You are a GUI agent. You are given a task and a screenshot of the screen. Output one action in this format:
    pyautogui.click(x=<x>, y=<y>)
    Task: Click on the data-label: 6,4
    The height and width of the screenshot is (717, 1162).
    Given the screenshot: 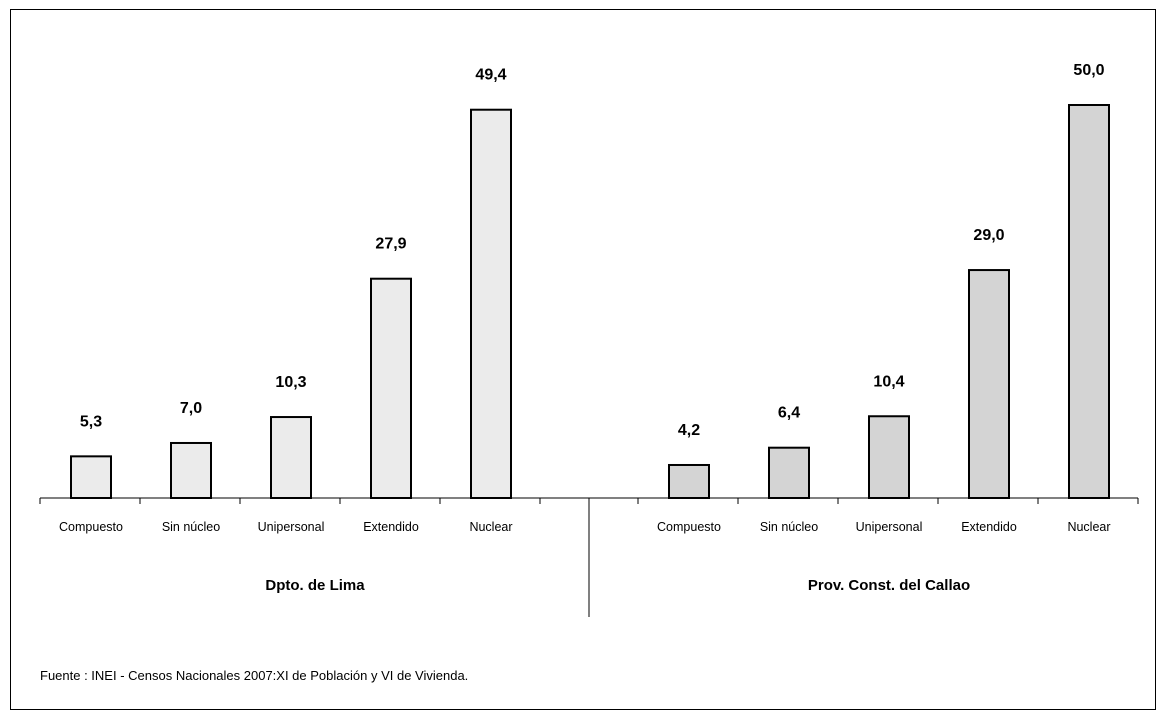 What is the action you would take?
    pyautogui.click(x=789, y=413)
    